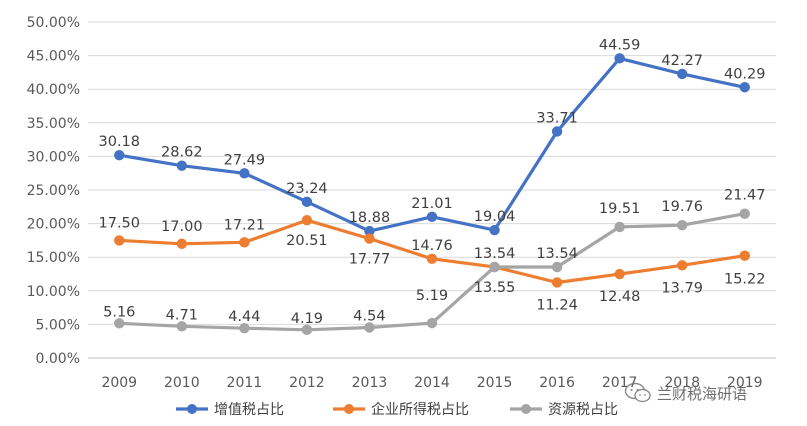  Describe the element at coordinates (557, 118) in the screenshot. I see `data-label: 33.71` at that location.